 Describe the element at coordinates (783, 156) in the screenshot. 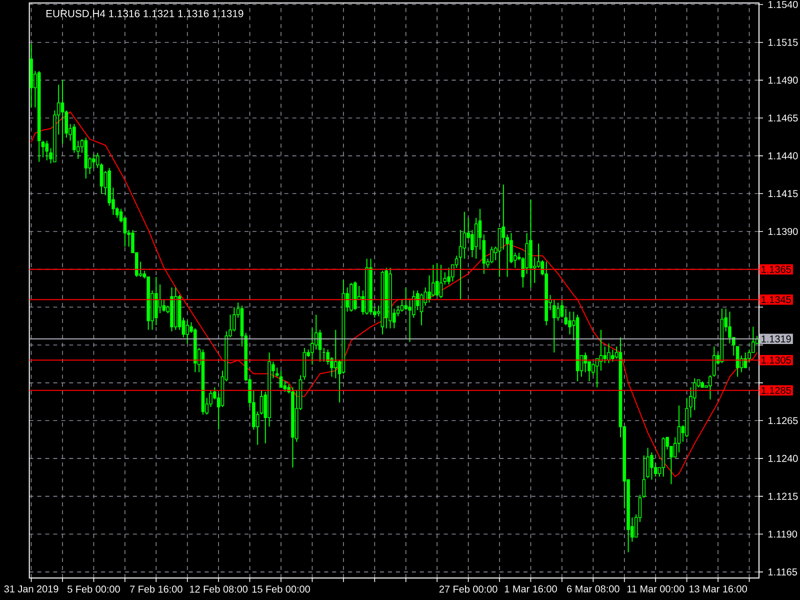

I see `y-tick-label: 1.1440` at that location.